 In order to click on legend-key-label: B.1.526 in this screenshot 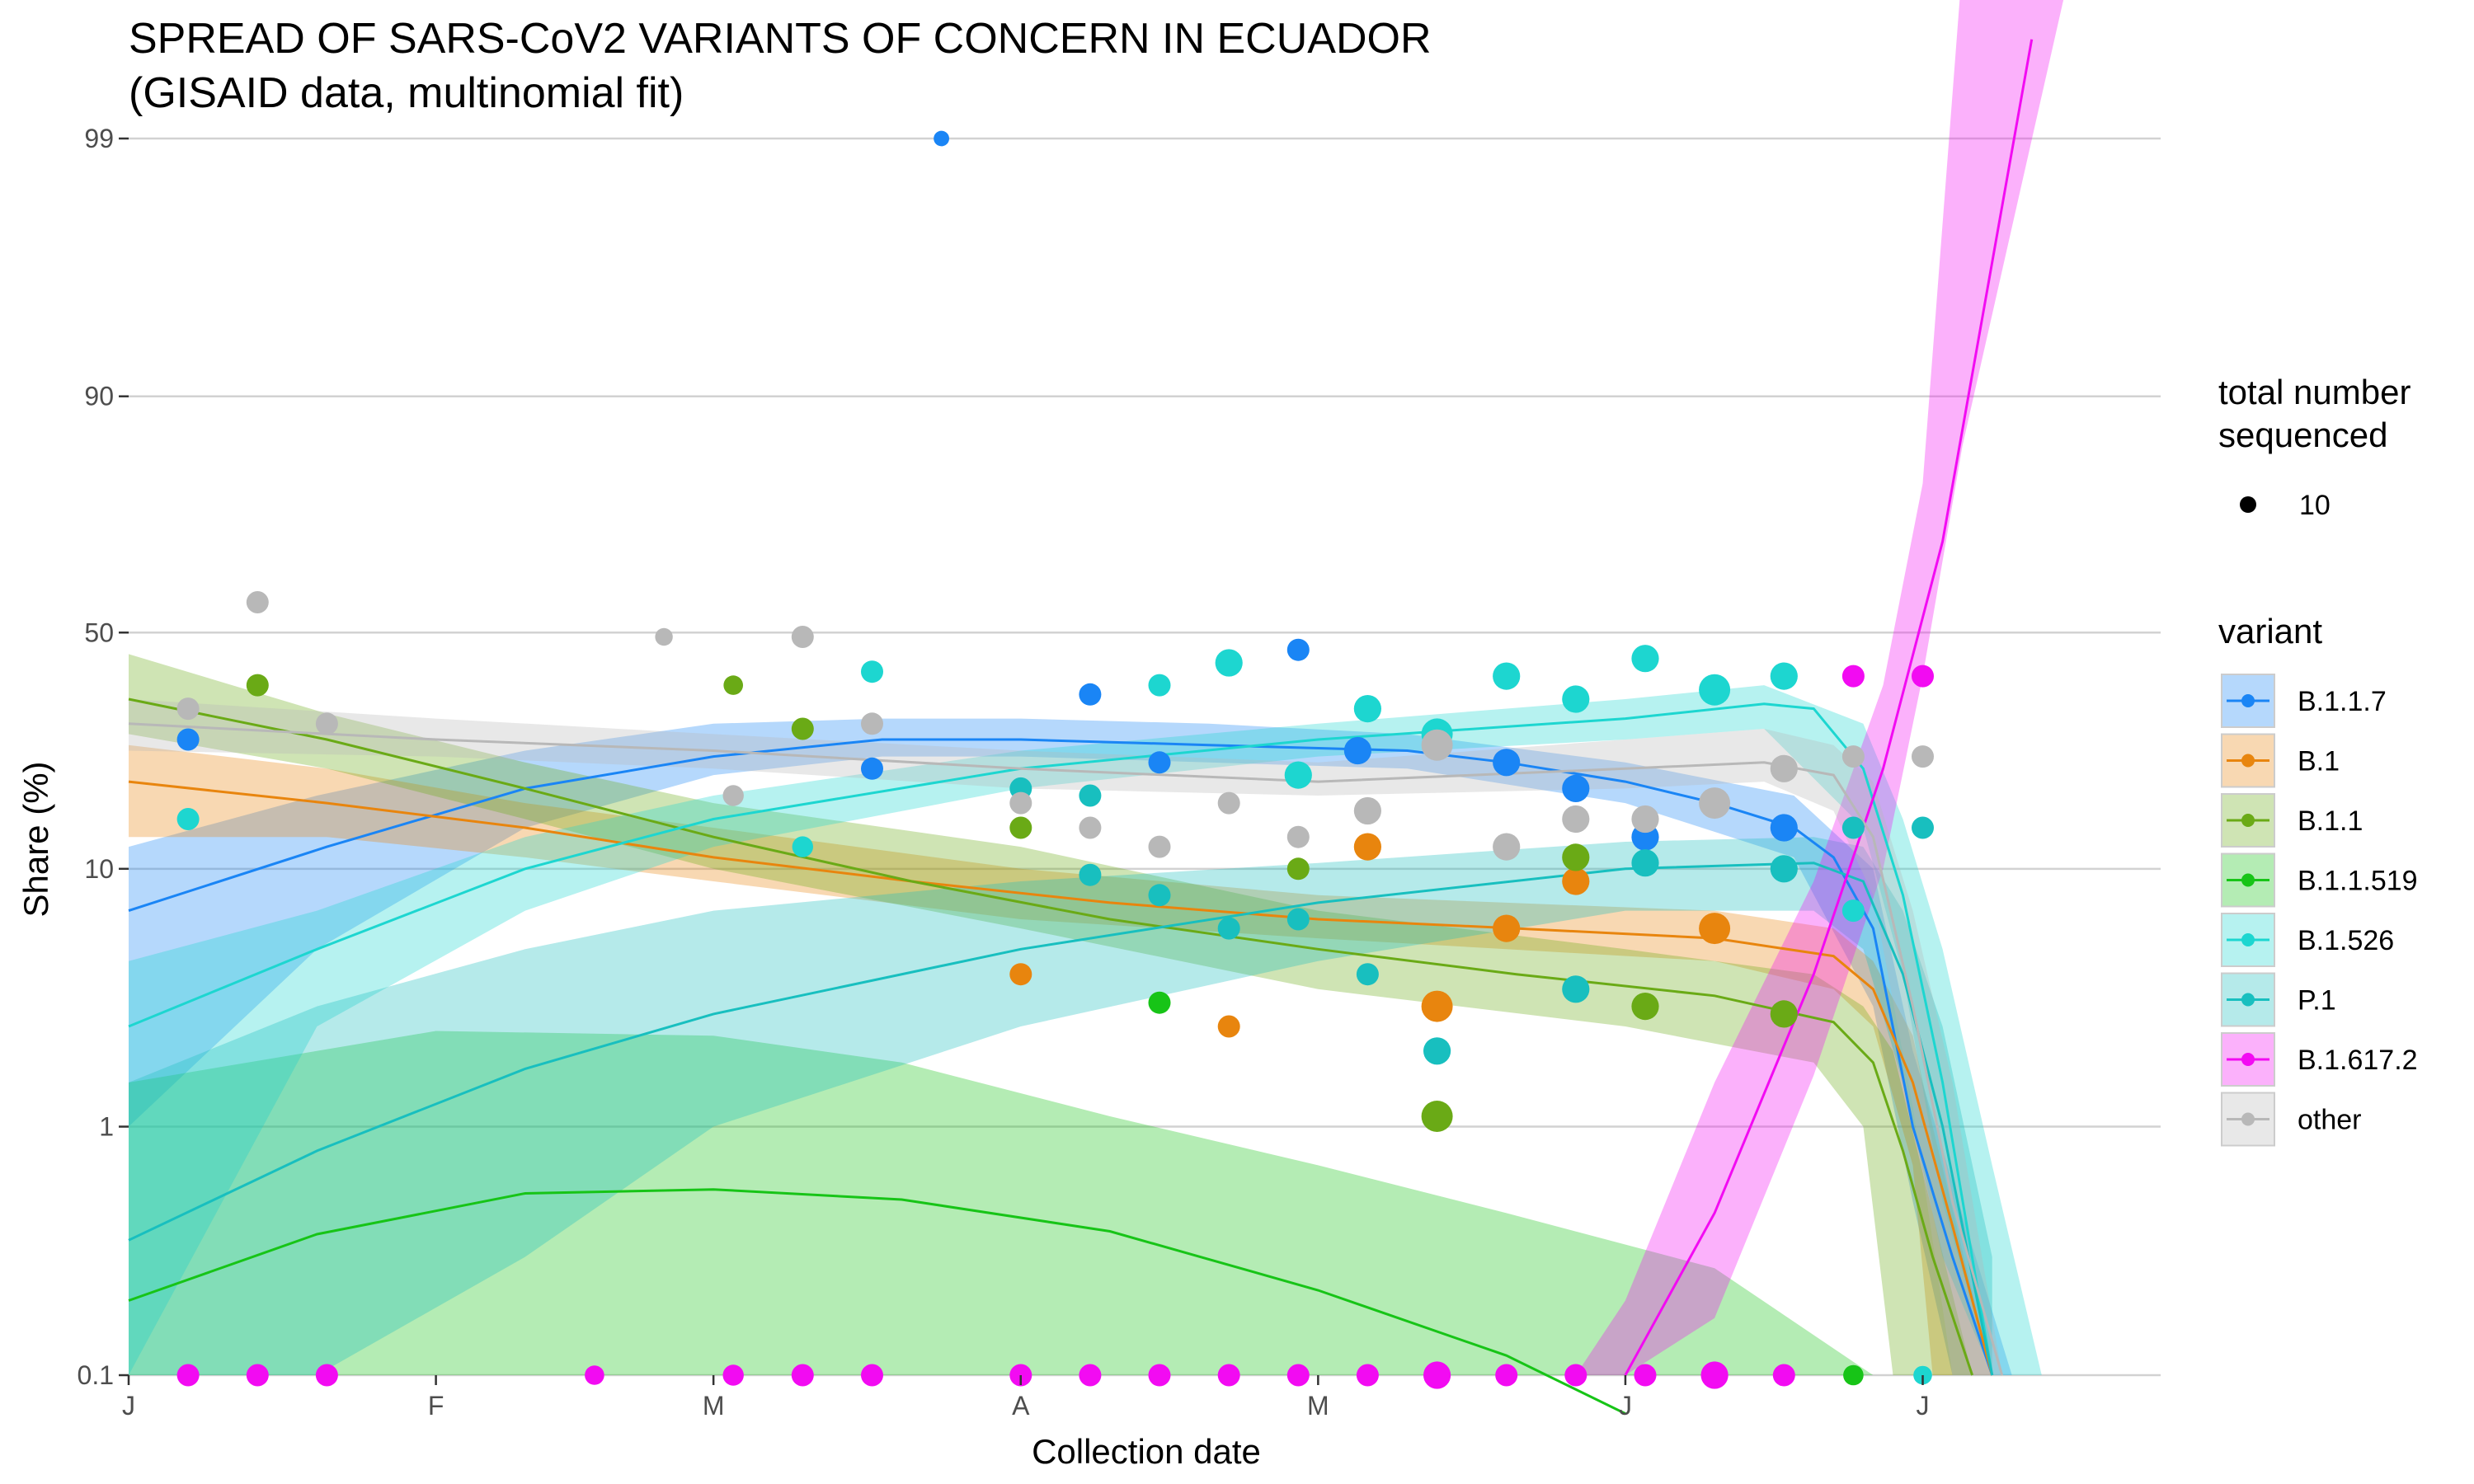, I will do `click(2346, 940)`.